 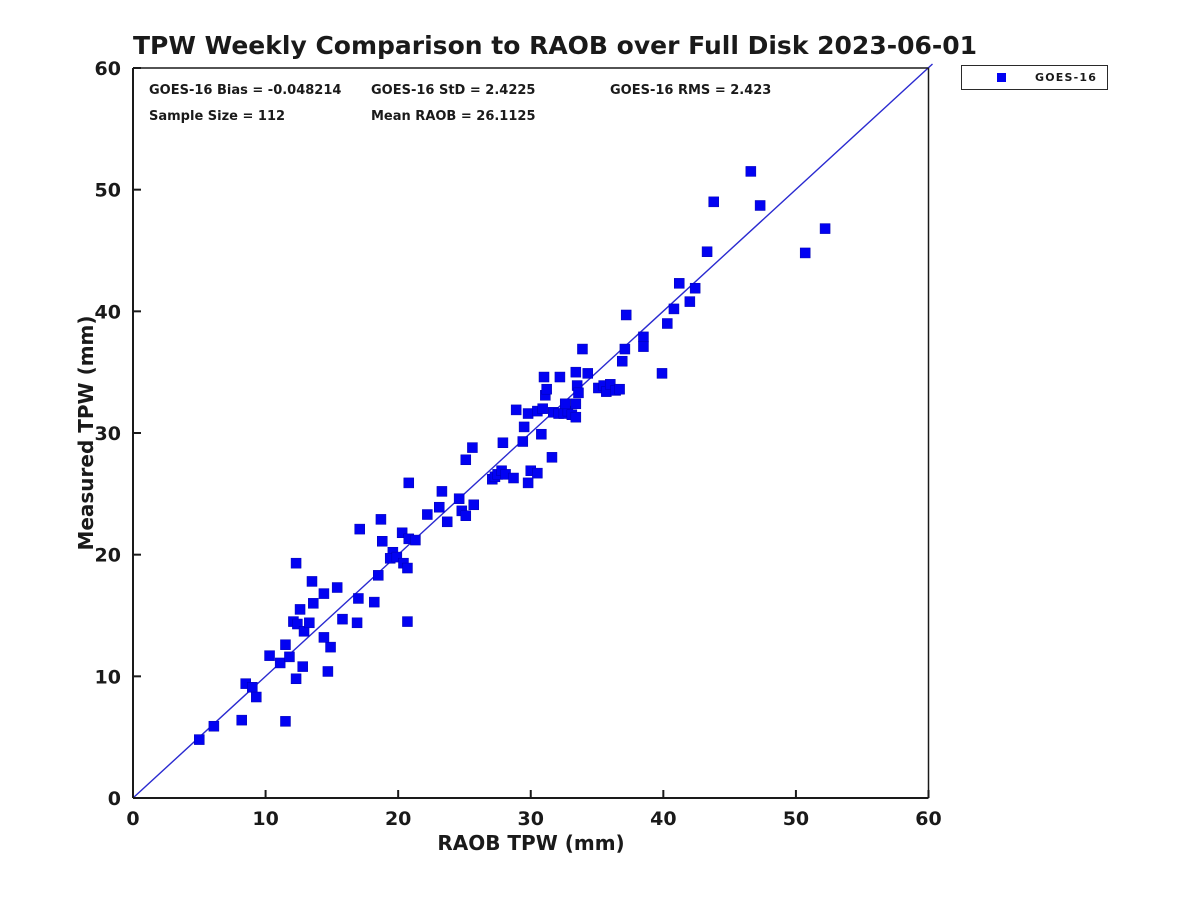 What do you see at coordinates (265, 819) in the screenshot?
I see `x-tick-label: 10` at bounding box center [265, 819].